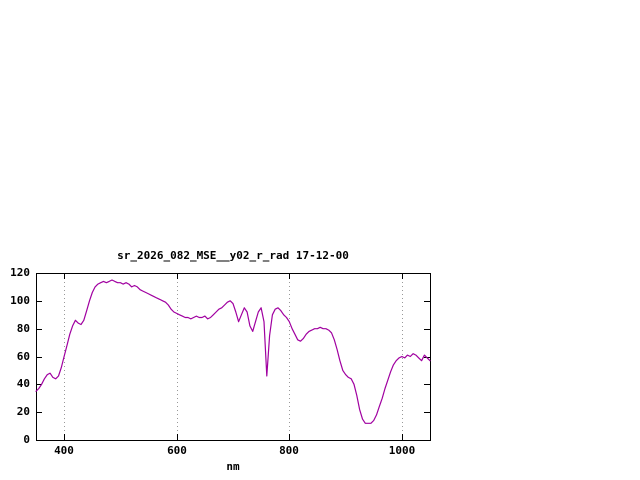 This screenshot has height=480, width=640. What do you see at coordinates (26, 439) in the screenshot?
I see `y-tick-label: 0` at bounding box center [26, 439].